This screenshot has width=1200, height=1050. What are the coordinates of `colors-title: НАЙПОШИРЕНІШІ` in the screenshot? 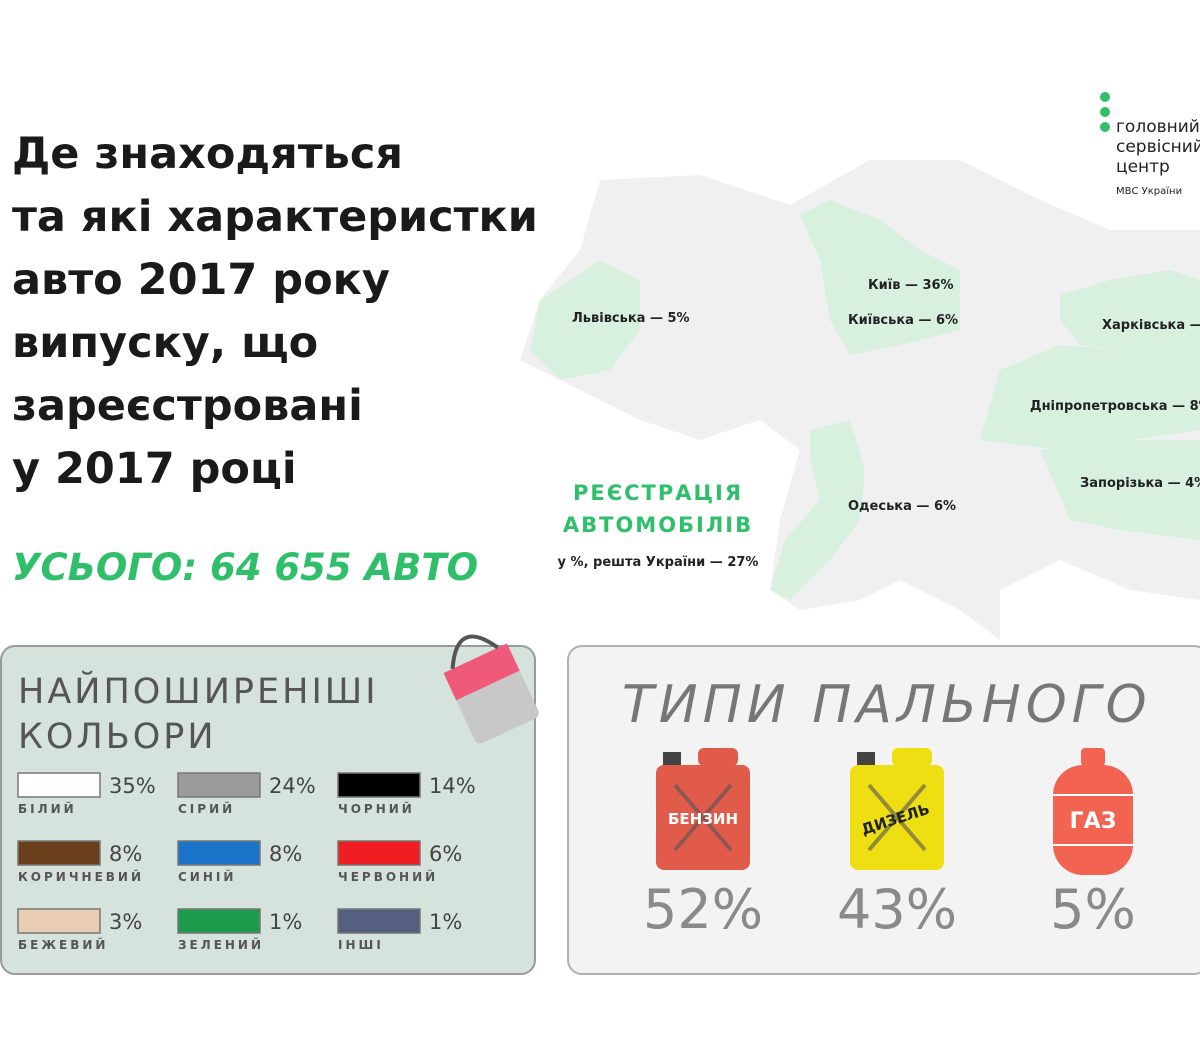 It's located at (198, 691).